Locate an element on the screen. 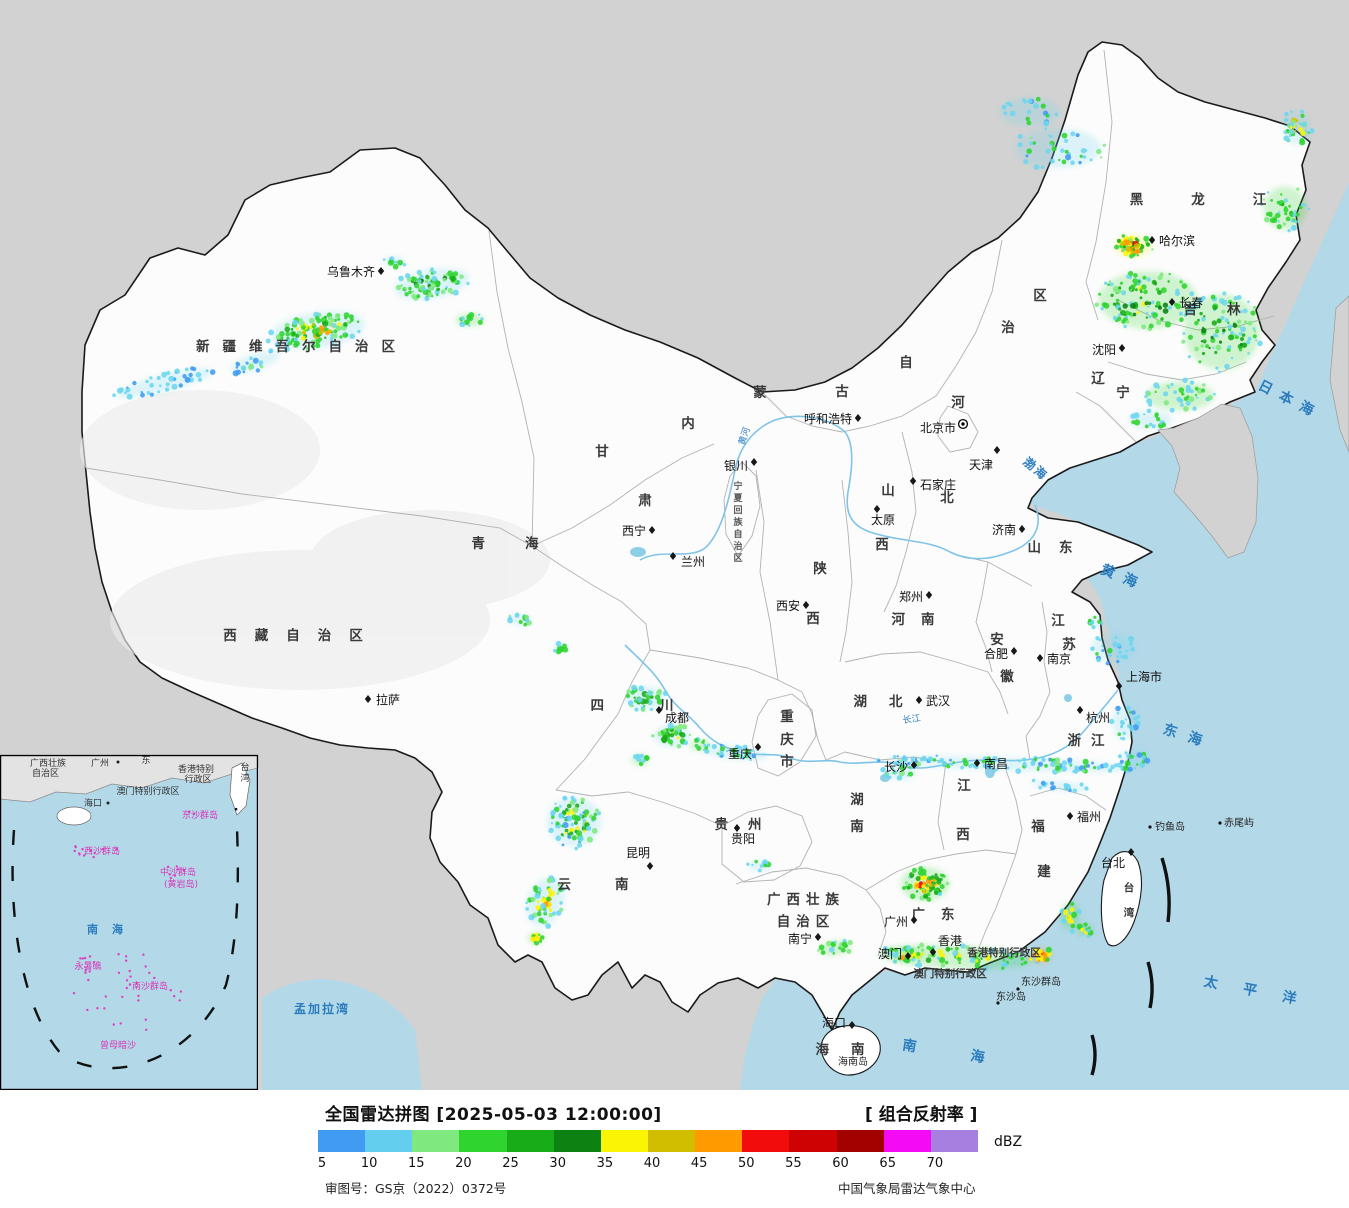 Image resolution: width=1349 pixels, height=1208 pixels. colorbar-tick: 5 is located at coordinates (322, 1163).